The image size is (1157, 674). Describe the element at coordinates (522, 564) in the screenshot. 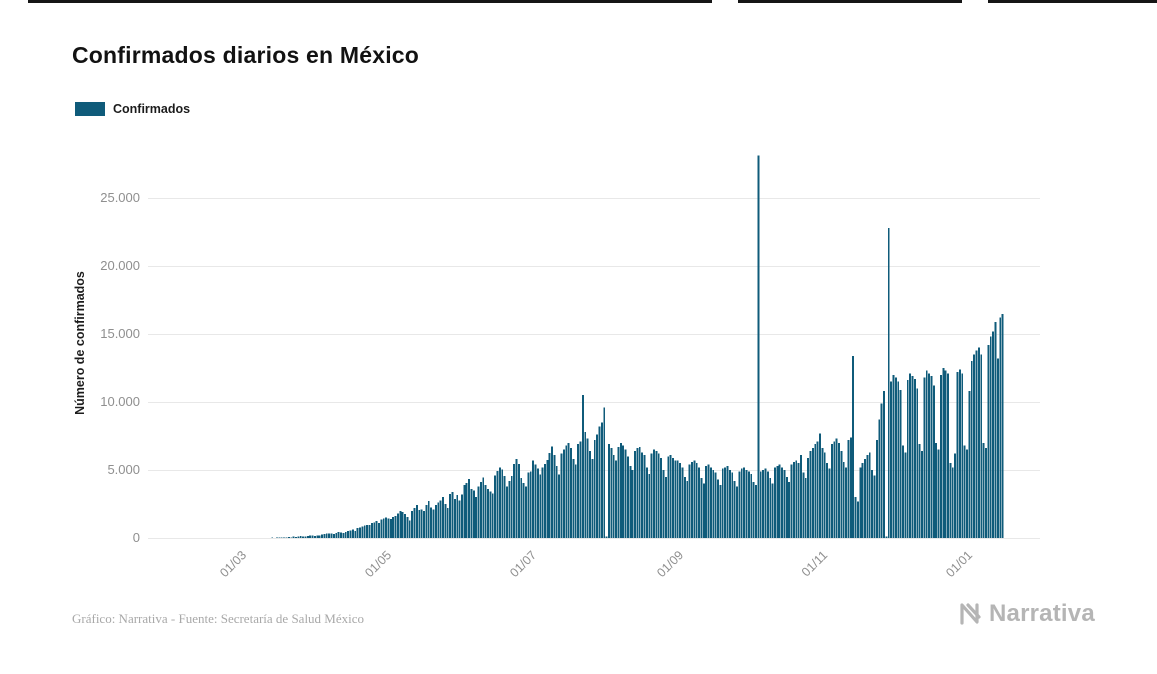

I see `x-tick-label: 01/07` at that location.